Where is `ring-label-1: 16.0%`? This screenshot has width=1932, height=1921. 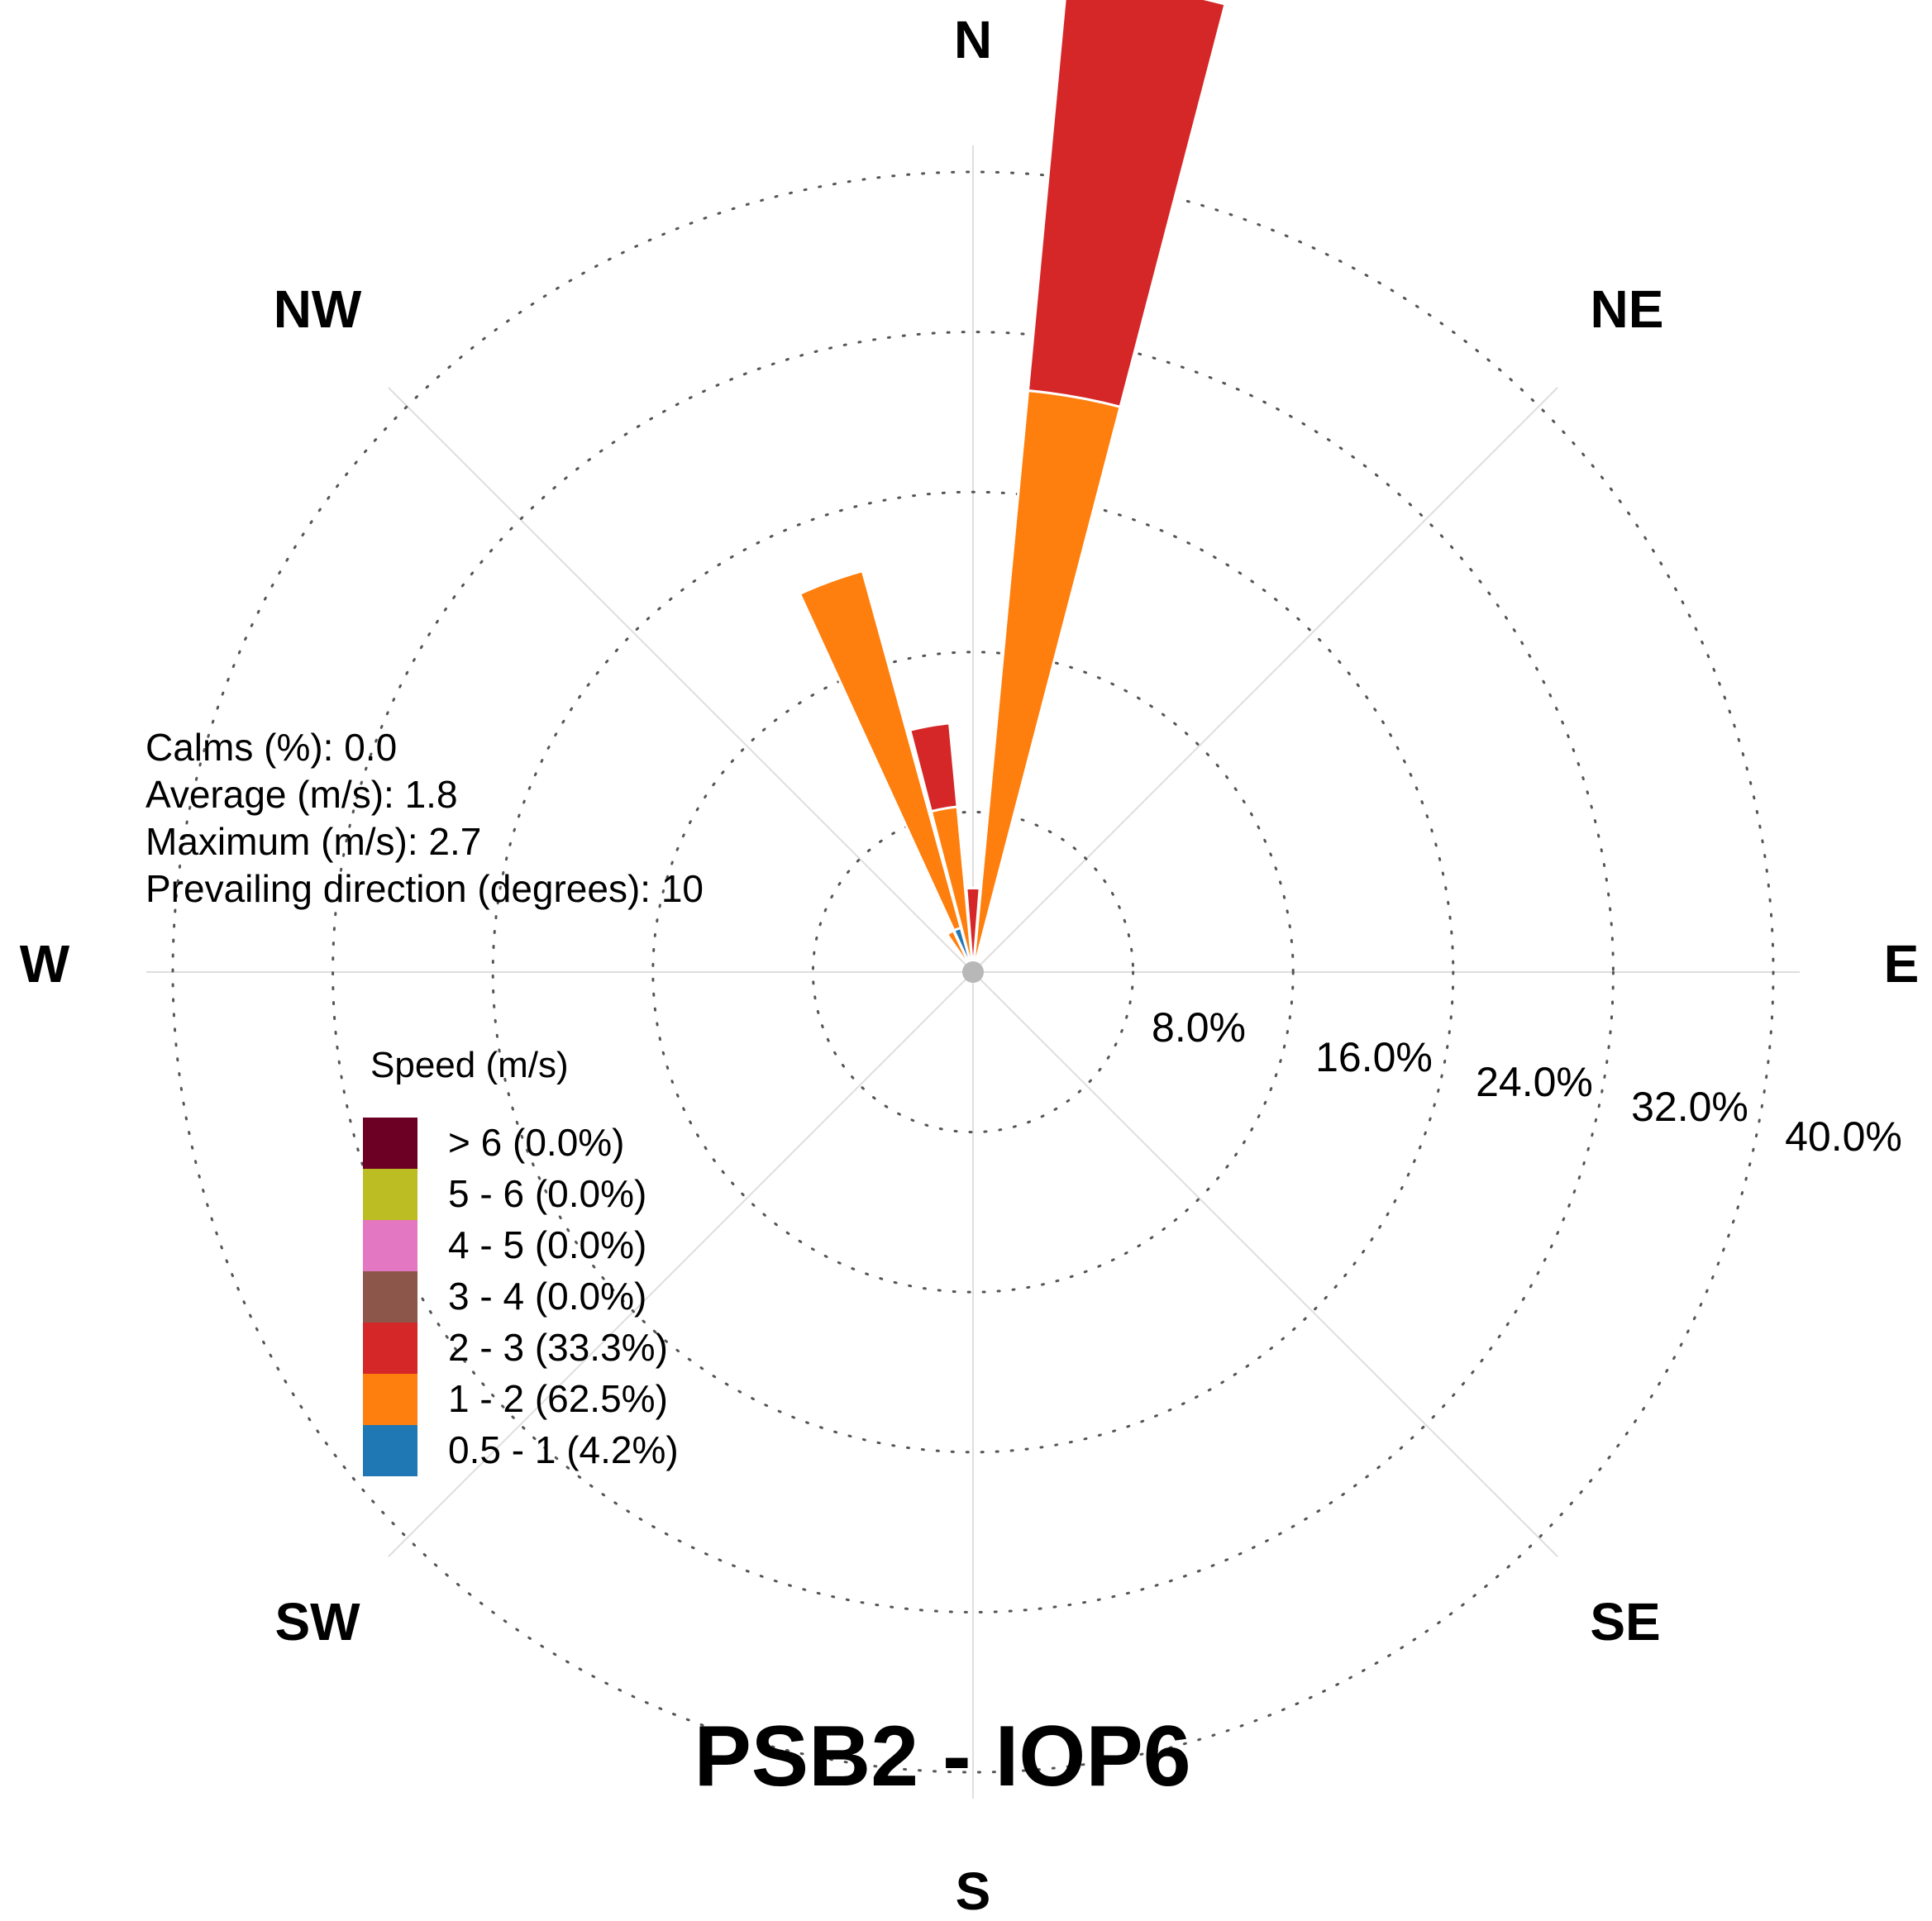
ring-label-1: 16.0% is located at coordinates (1374, 1057).